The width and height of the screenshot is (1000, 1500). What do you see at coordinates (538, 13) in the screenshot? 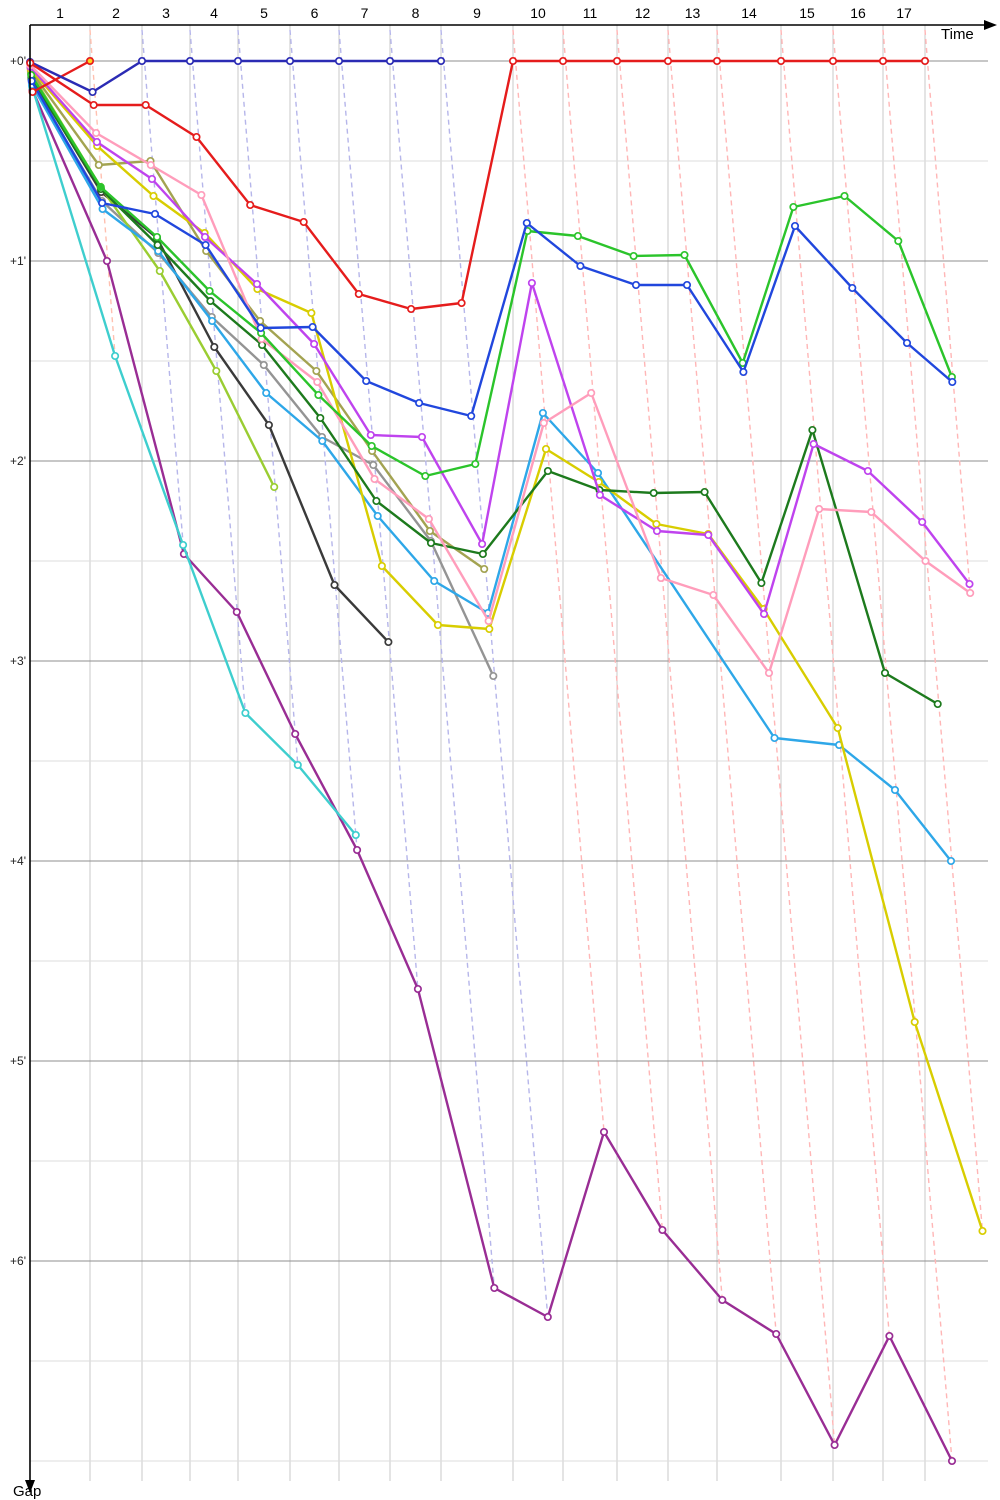
I see `x-tick-label: 10` at bounding box center [538, 13].